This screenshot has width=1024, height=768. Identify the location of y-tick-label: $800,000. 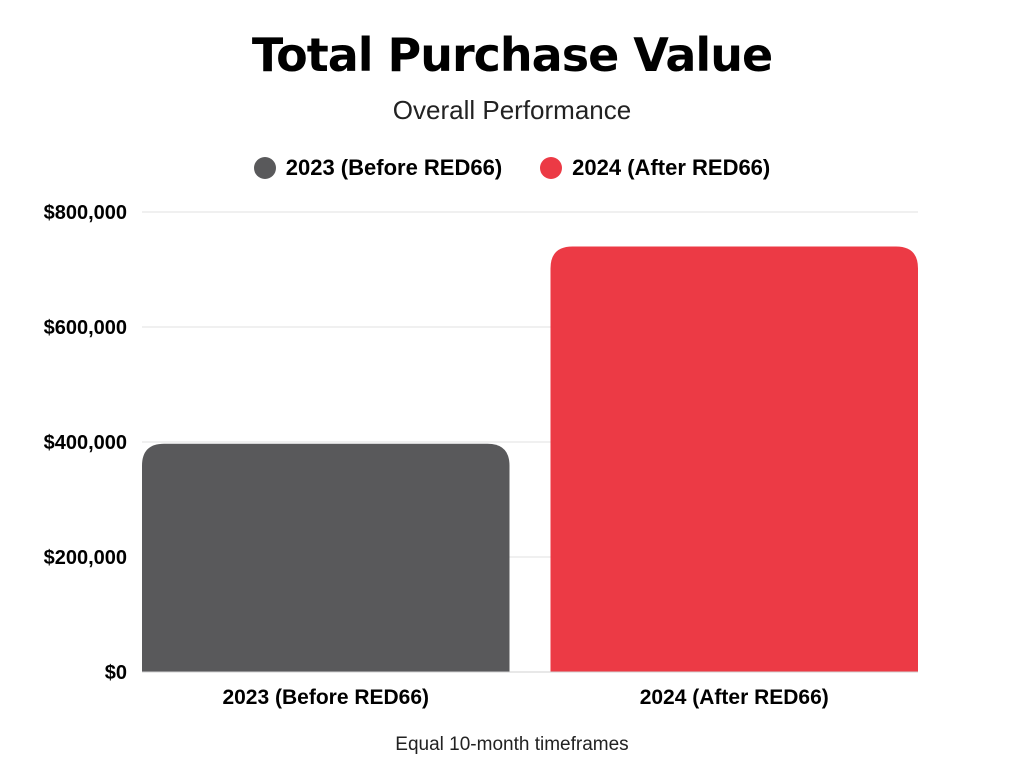
(85, 213).